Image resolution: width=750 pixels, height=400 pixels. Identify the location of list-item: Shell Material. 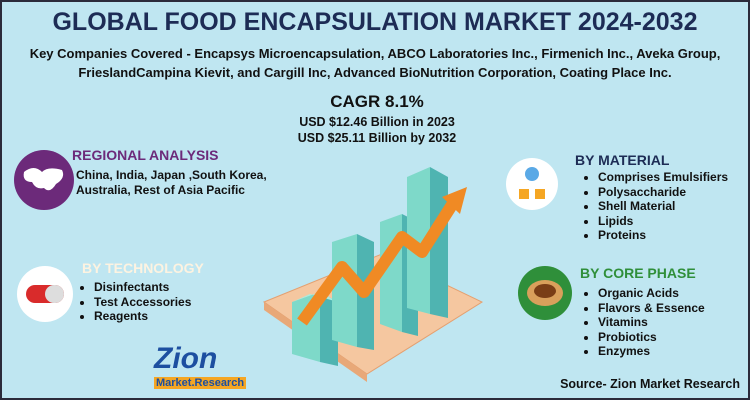
(663, 206).